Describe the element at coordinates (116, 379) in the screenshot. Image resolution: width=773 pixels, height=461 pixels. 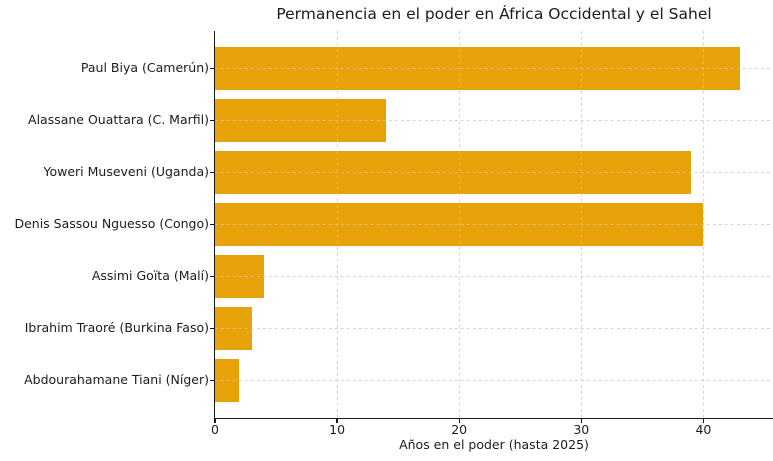
I see `y-tick-label: Abdourahamane Tiani (Níger)` at that location.